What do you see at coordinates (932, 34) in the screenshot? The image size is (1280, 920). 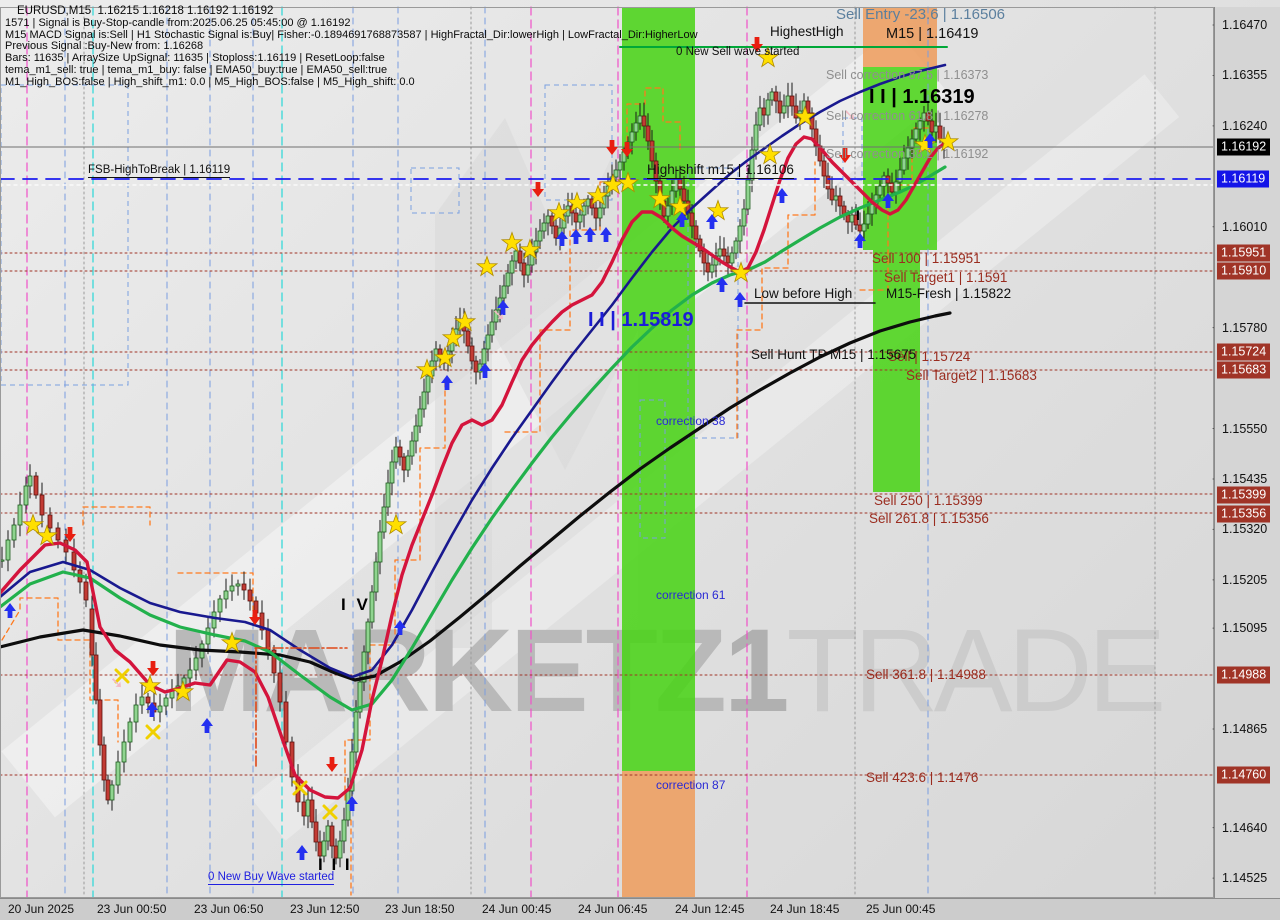 I see `chart-label: M15 | 1.16419` at bounding box center [932, 34].